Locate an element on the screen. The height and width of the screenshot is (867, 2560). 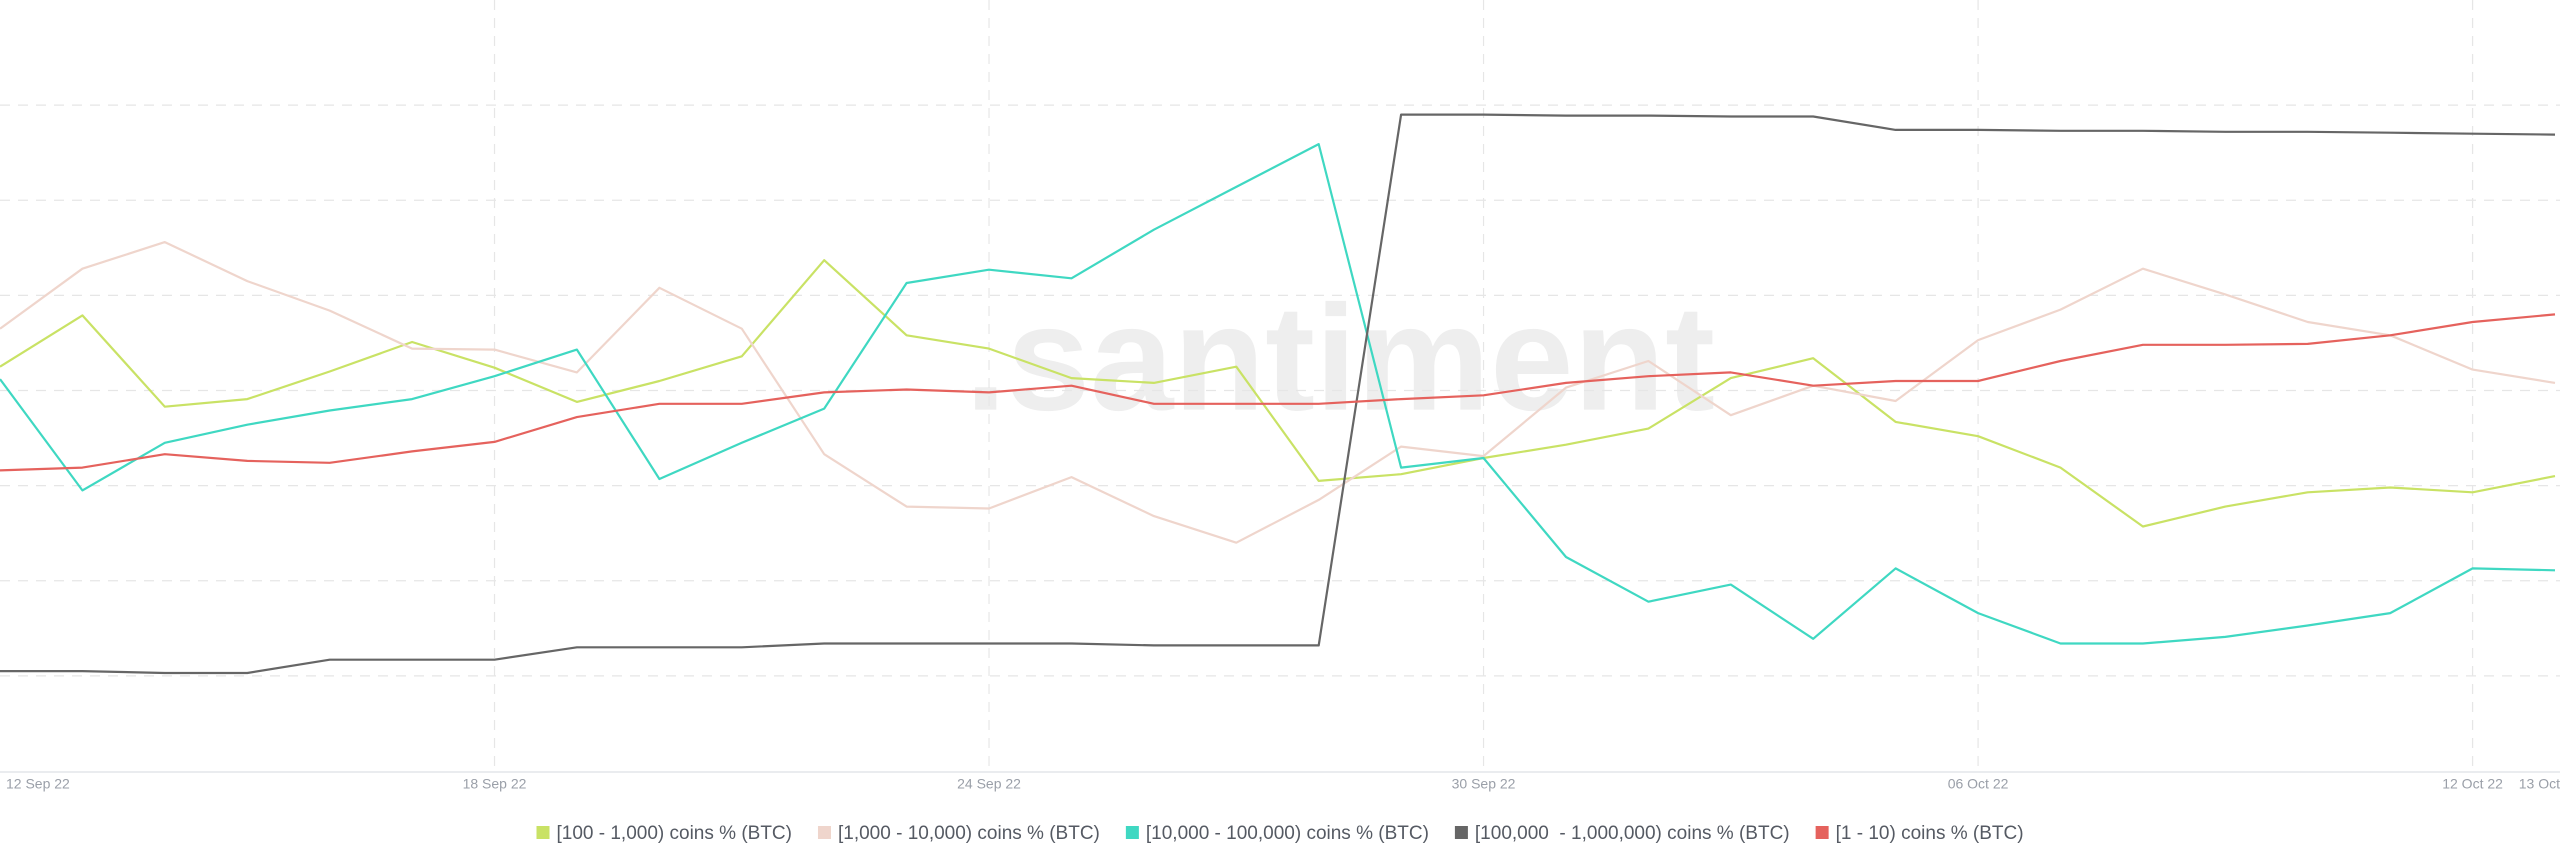
legend-item: [1,000 - 10,000) coins % (BTC) is located at coordinates (958, 833).